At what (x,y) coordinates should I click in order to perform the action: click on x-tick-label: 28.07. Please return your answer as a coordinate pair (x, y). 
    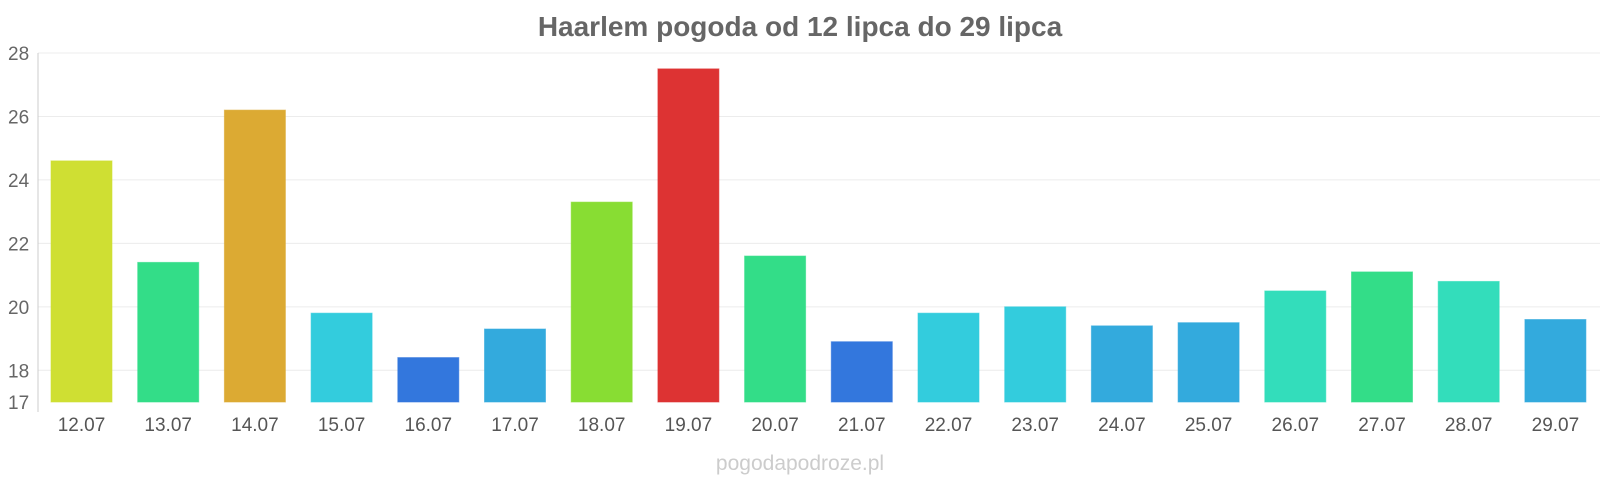
    Looking at the image, I should click on (1469, 425).